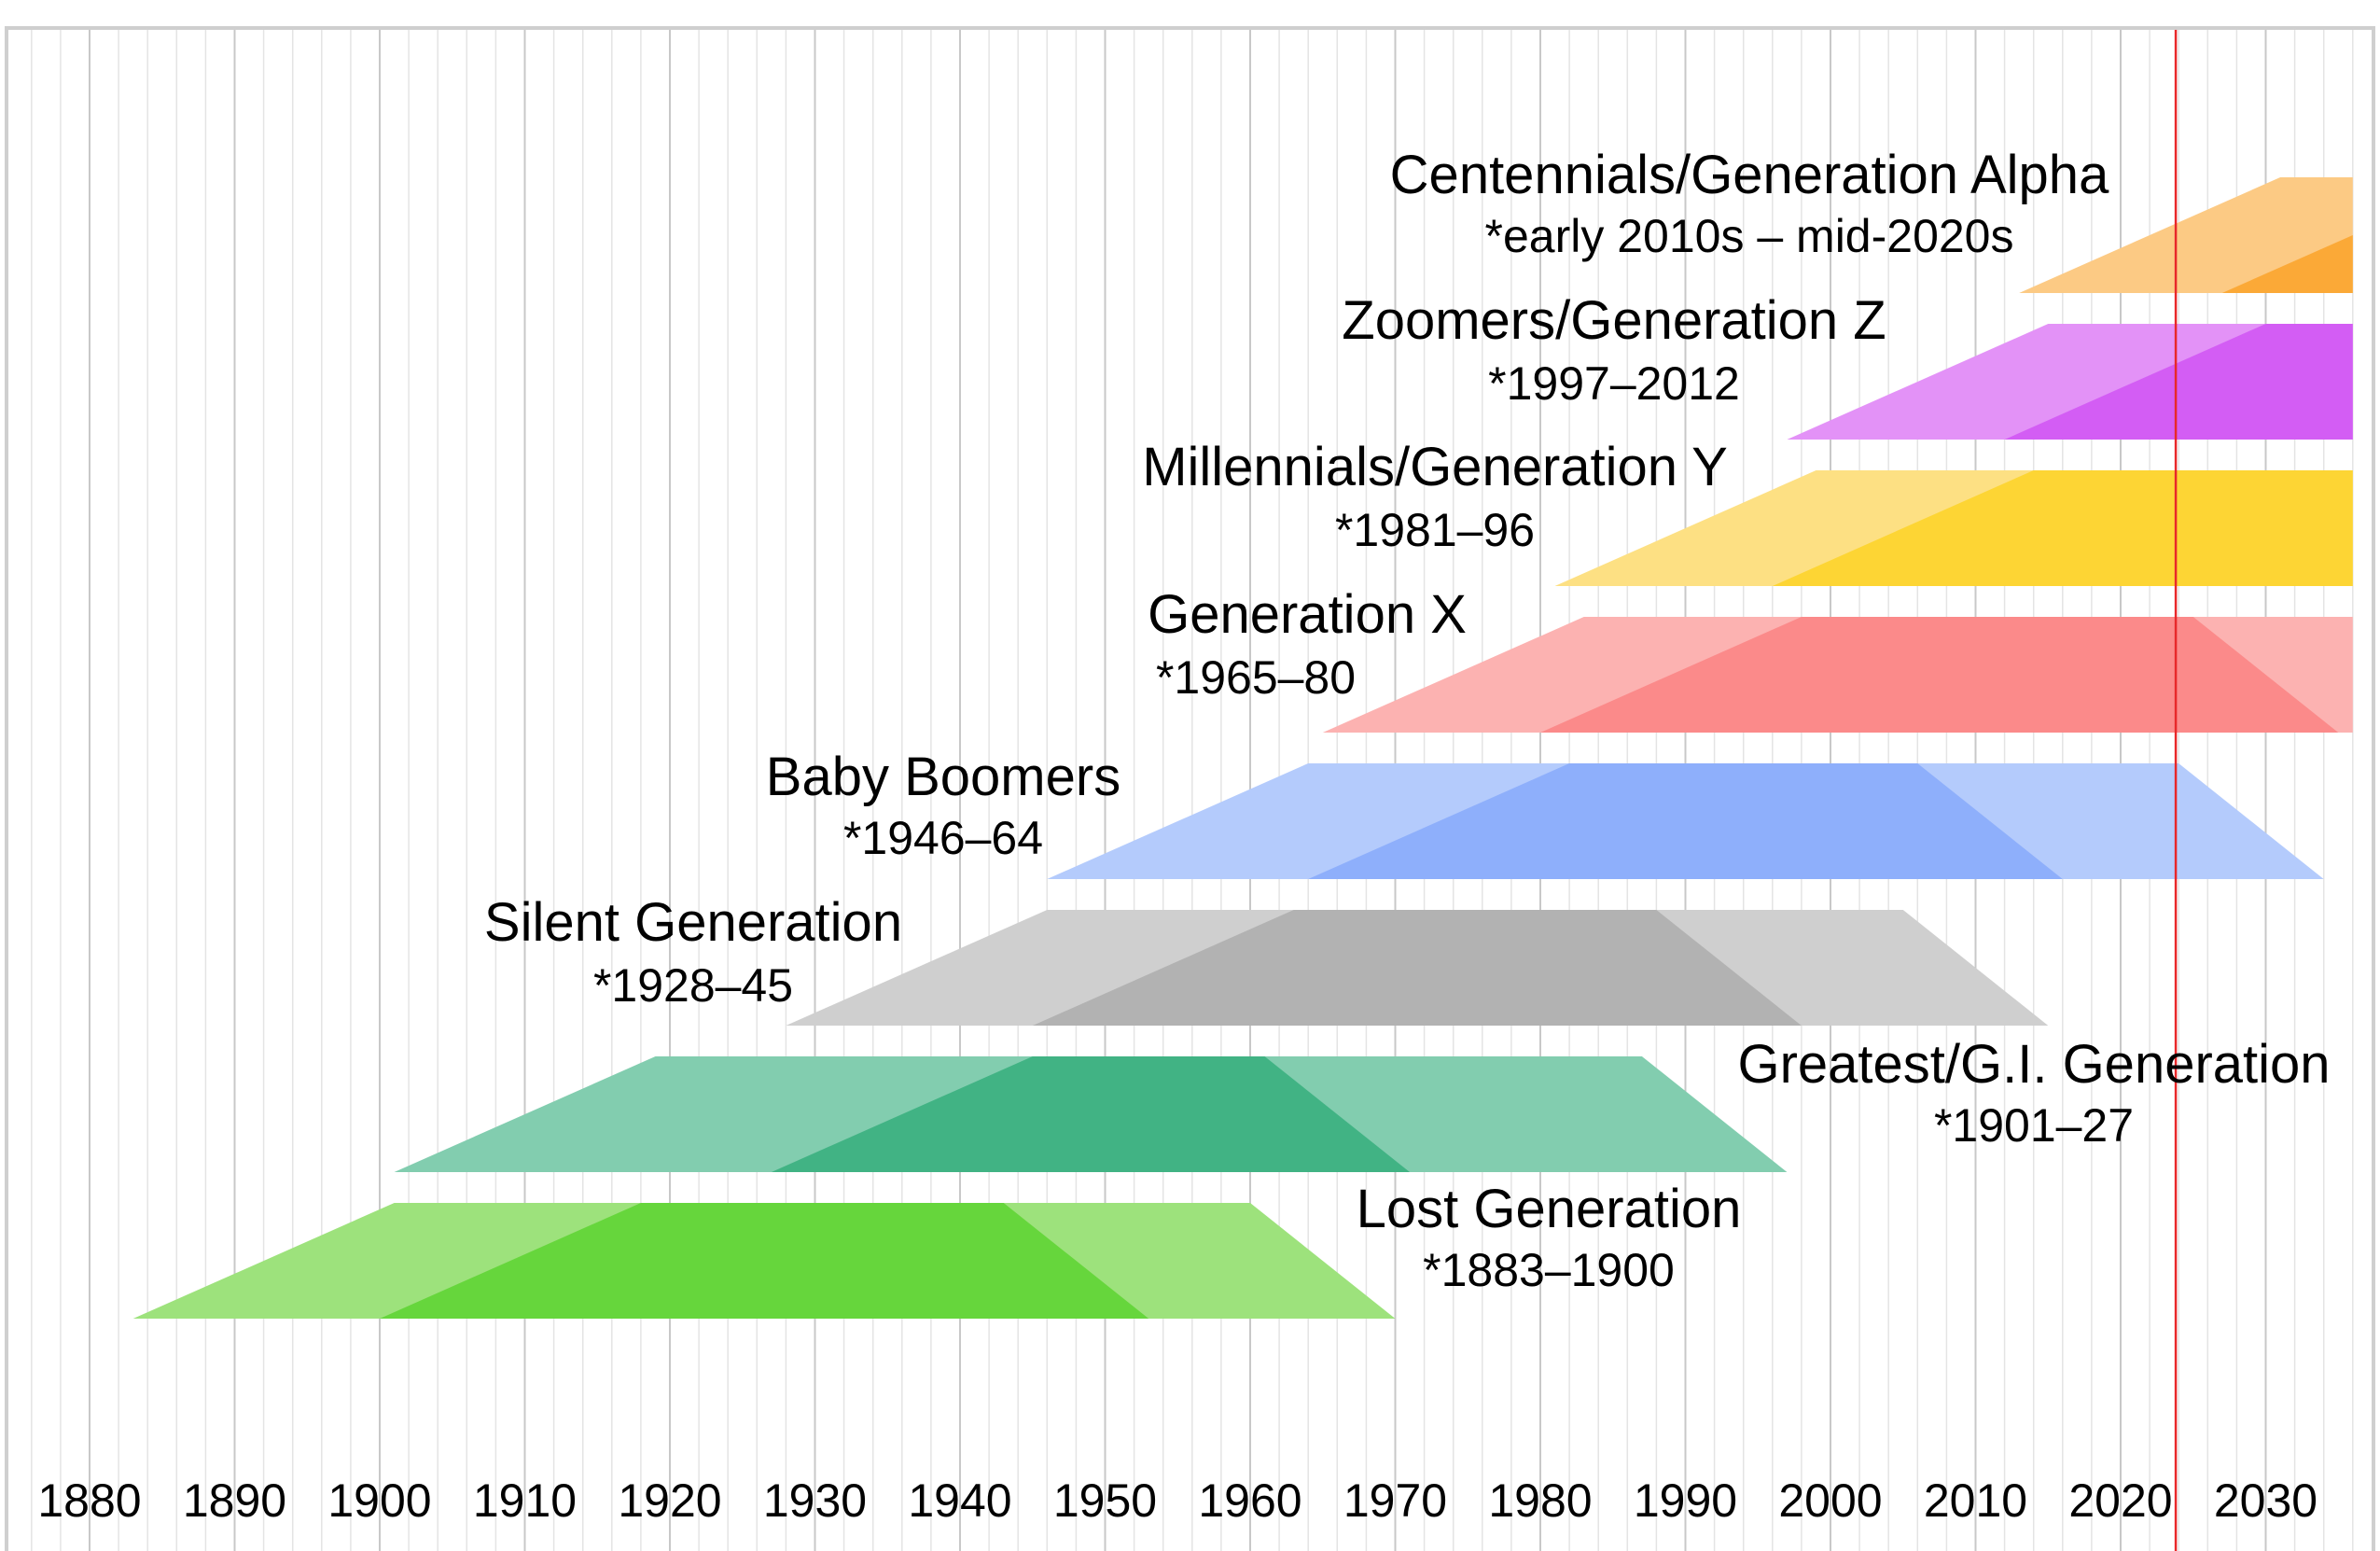  I want to click on x-tick-label: 2030, so click(2265, 1500).